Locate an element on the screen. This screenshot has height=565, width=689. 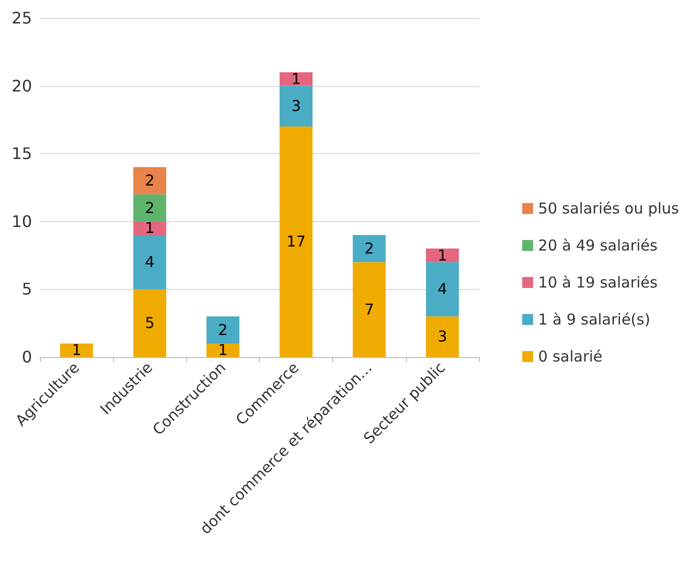
legend-label: 50 salariés ou plus is located at coordinates (609, 209).